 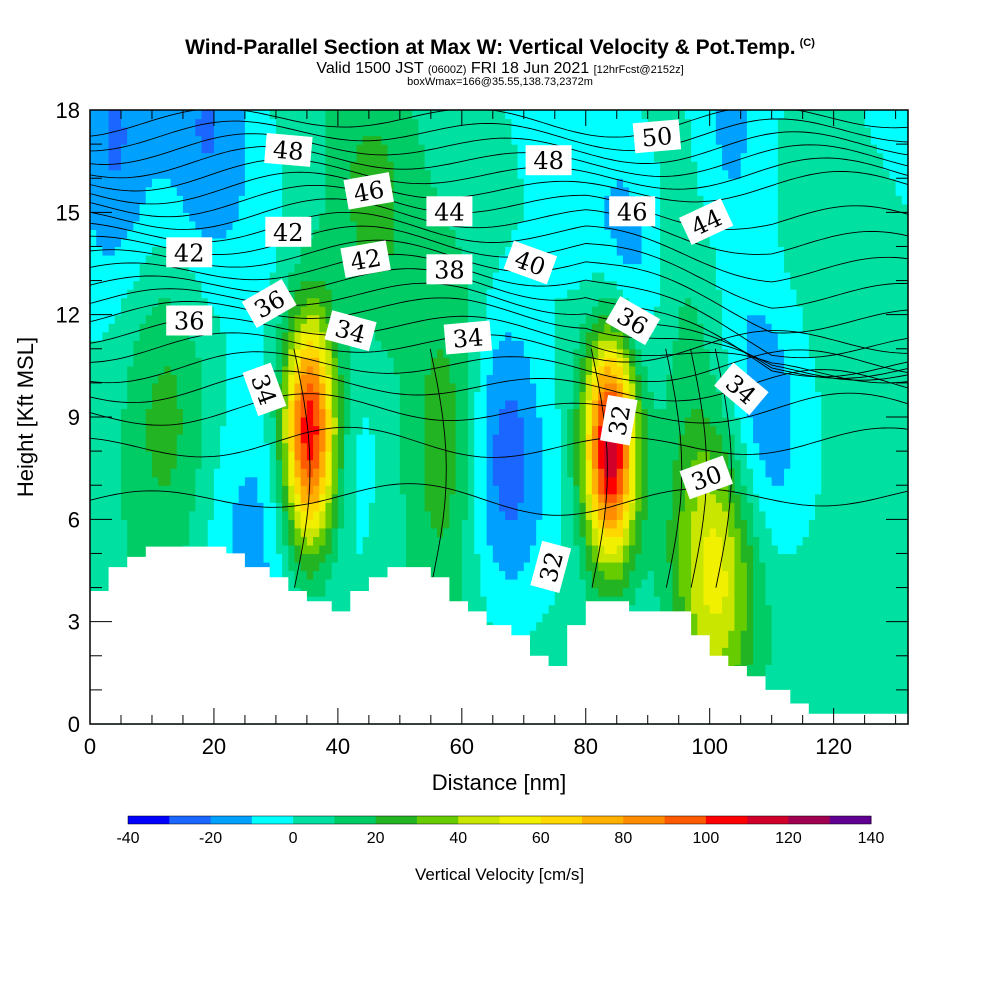 What do you see at coordinates (370, 68) in the screenshot?
I see `valid-time: Valid 1500 JST` at bounding box center [370, 68].